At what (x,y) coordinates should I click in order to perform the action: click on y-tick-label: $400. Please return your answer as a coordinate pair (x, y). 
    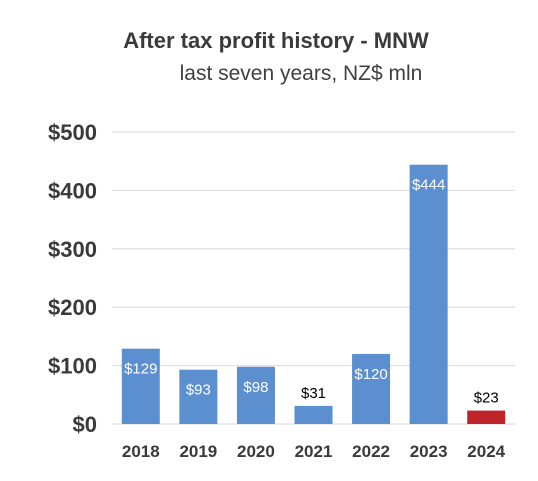
    Looking at the image, I should click on (72, 190).